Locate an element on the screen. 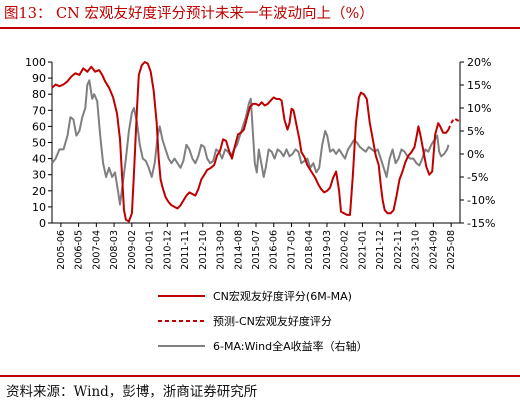  x-tick-label: 2015-07 is located at coordinates (256, 250).